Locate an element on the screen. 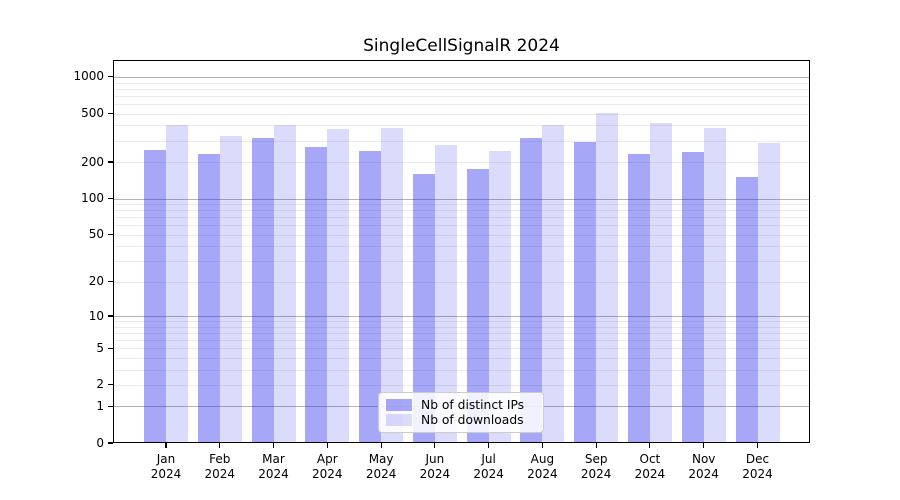 Image resolution: width=900 pixels, height=500 pixels. x-tick-label-mar: Mar 2024 is located at coordinates (273, 466).